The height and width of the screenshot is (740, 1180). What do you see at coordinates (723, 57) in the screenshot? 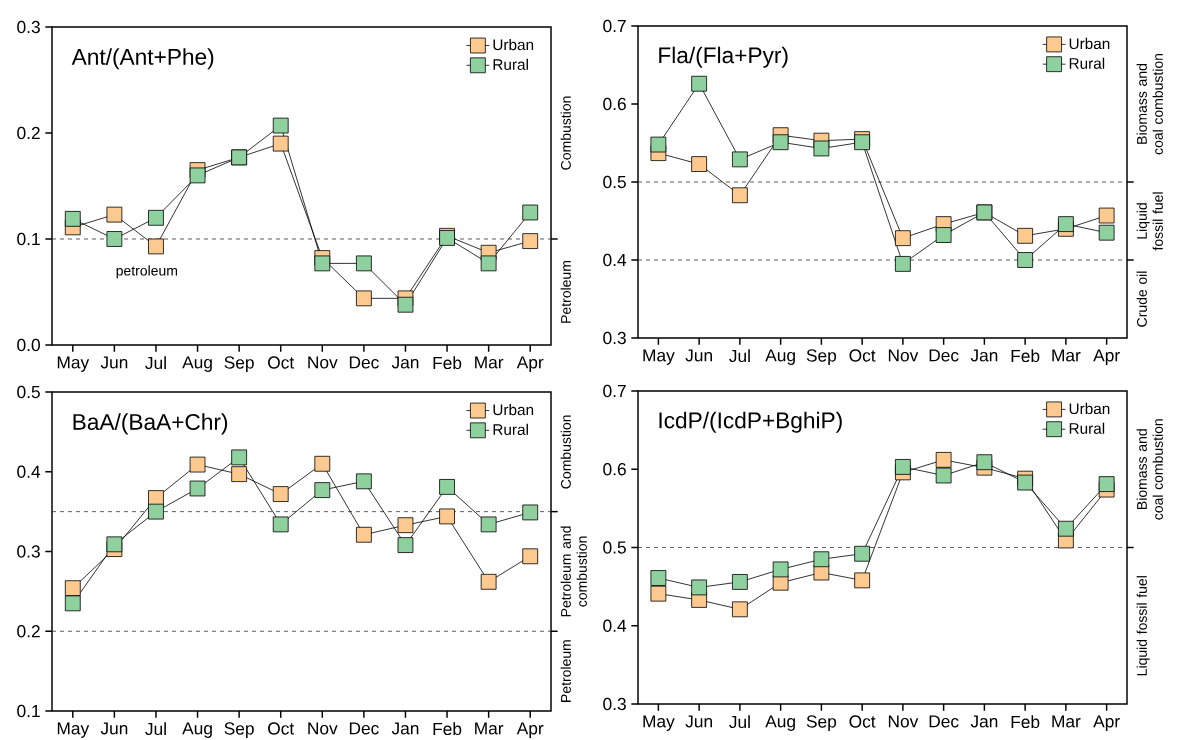
I see `text: Fla/(Fla+Pyr)` at bounding box center [723, 57].